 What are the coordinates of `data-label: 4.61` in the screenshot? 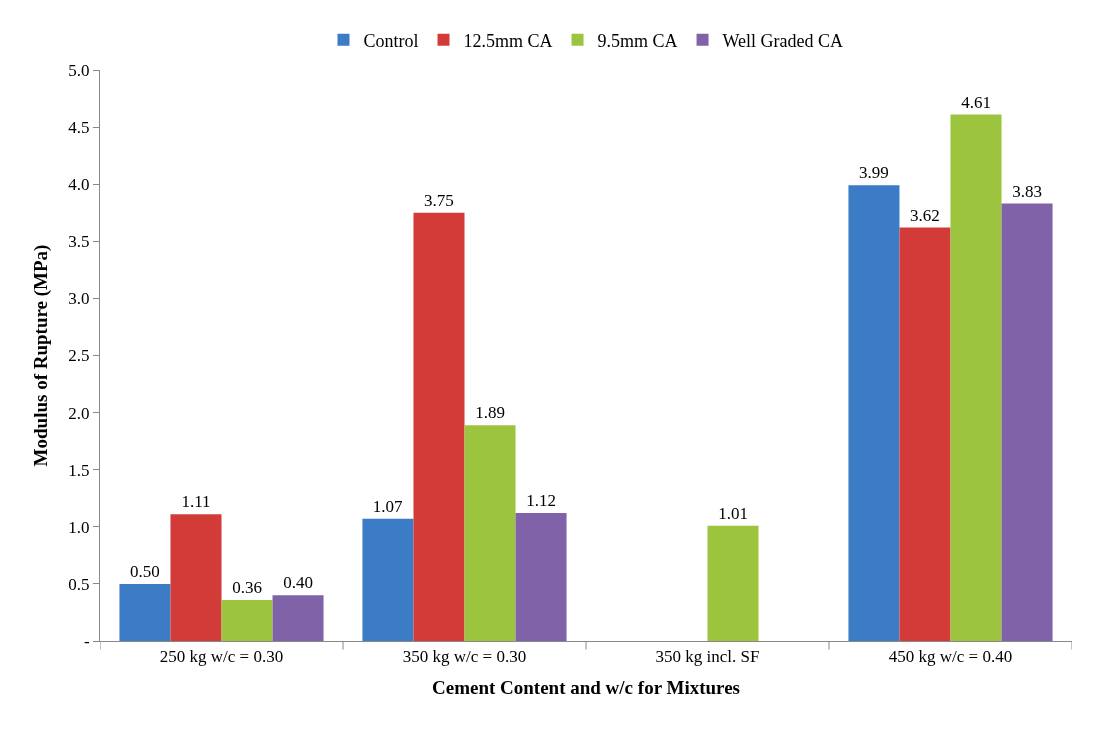 It's located at (976, 102).